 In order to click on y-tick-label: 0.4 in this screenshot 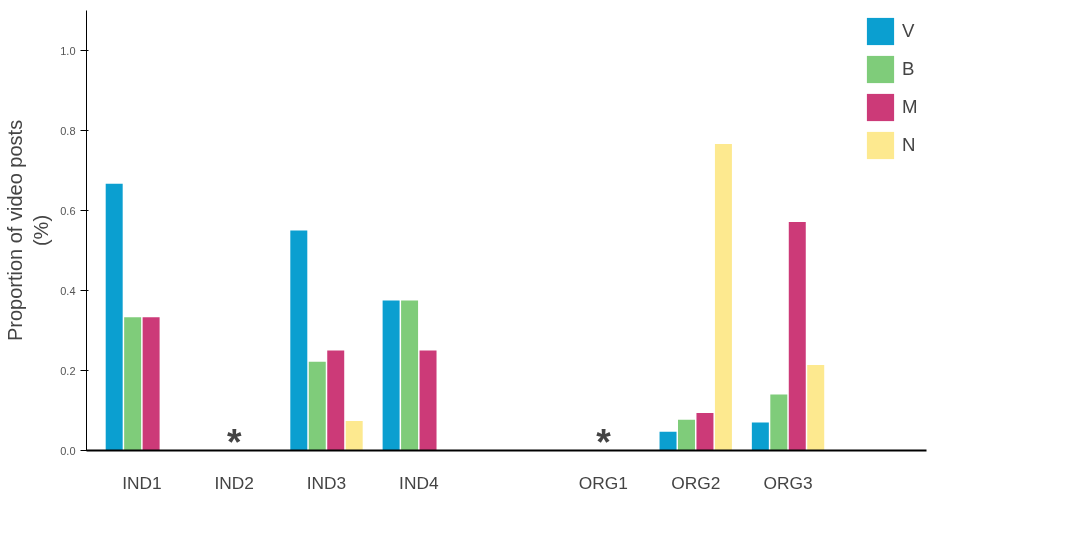, I will do `click(68, 290)`.